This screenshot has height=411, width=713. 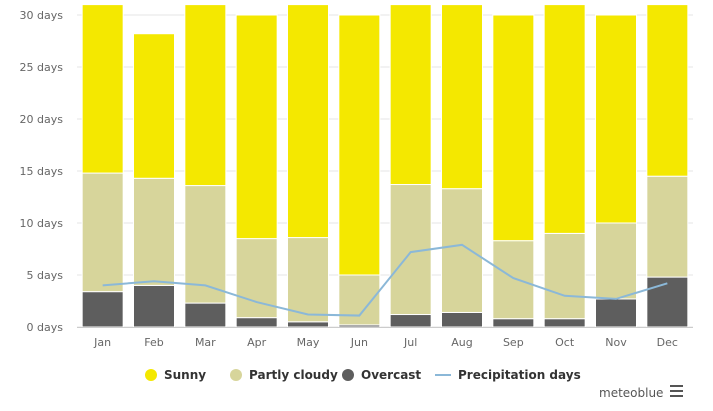 I want to click on legend-item: Precipitation days, so click(x=508, y=375).